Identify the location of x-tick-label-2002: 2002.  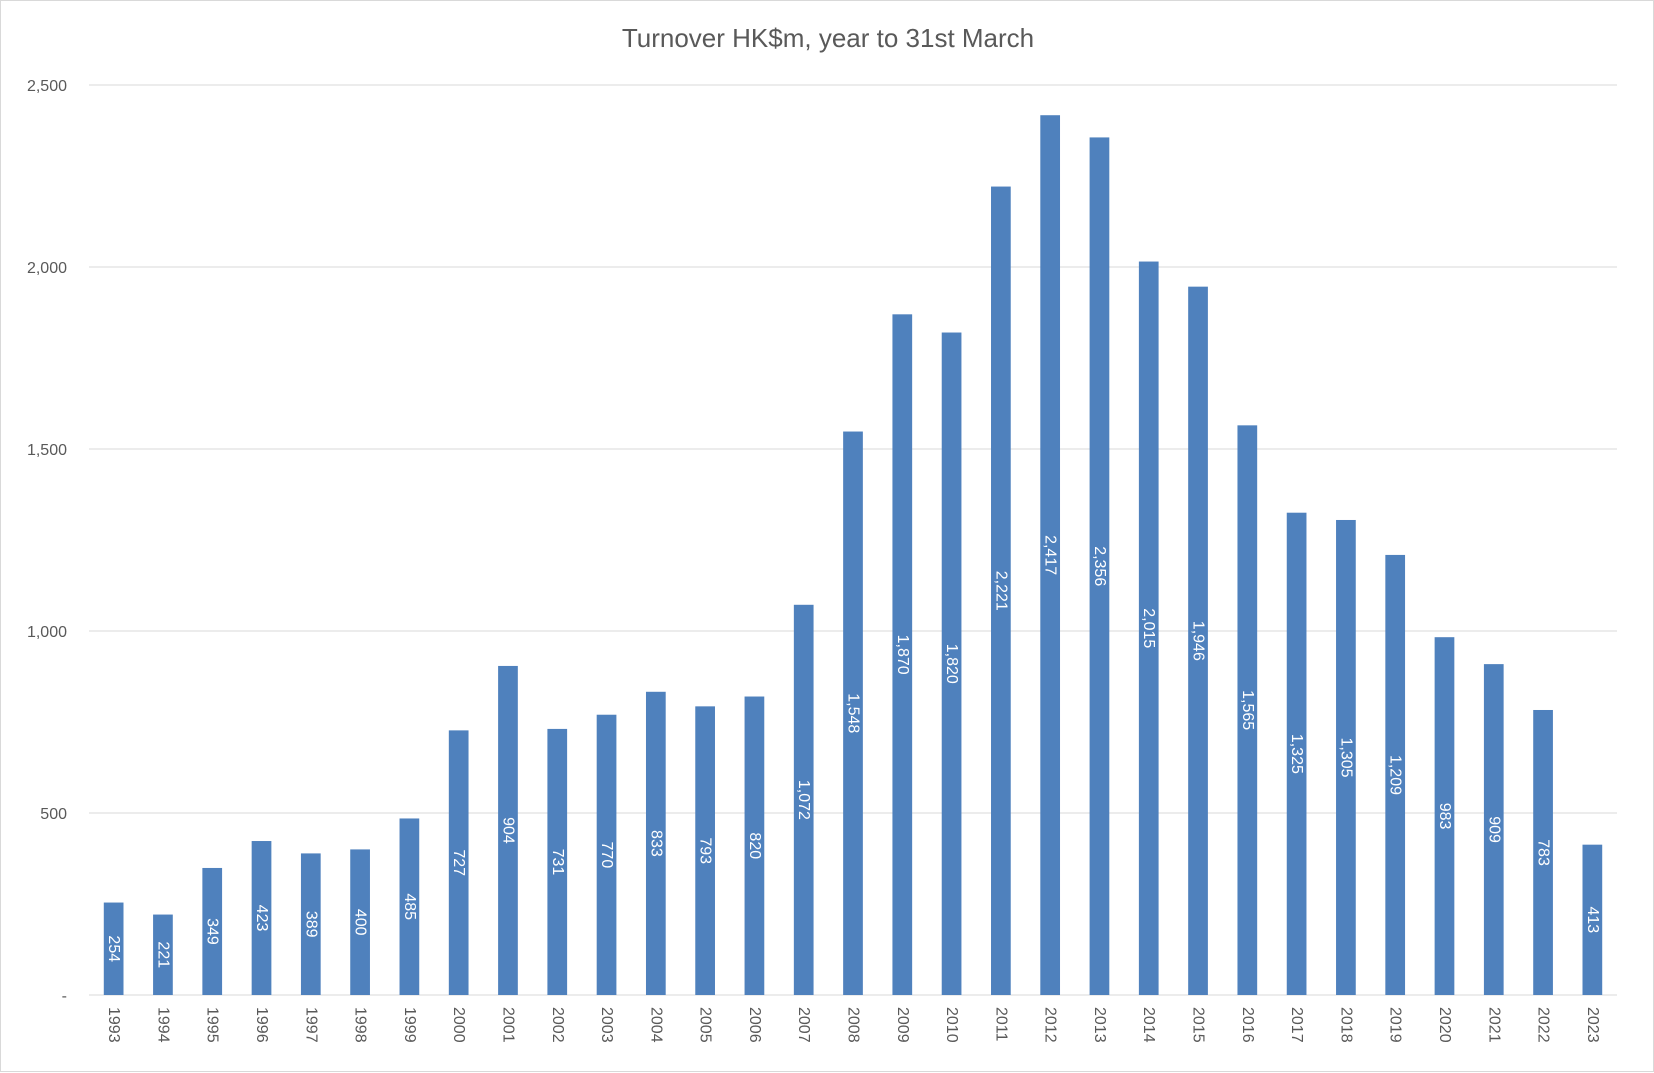
(557, 1025).